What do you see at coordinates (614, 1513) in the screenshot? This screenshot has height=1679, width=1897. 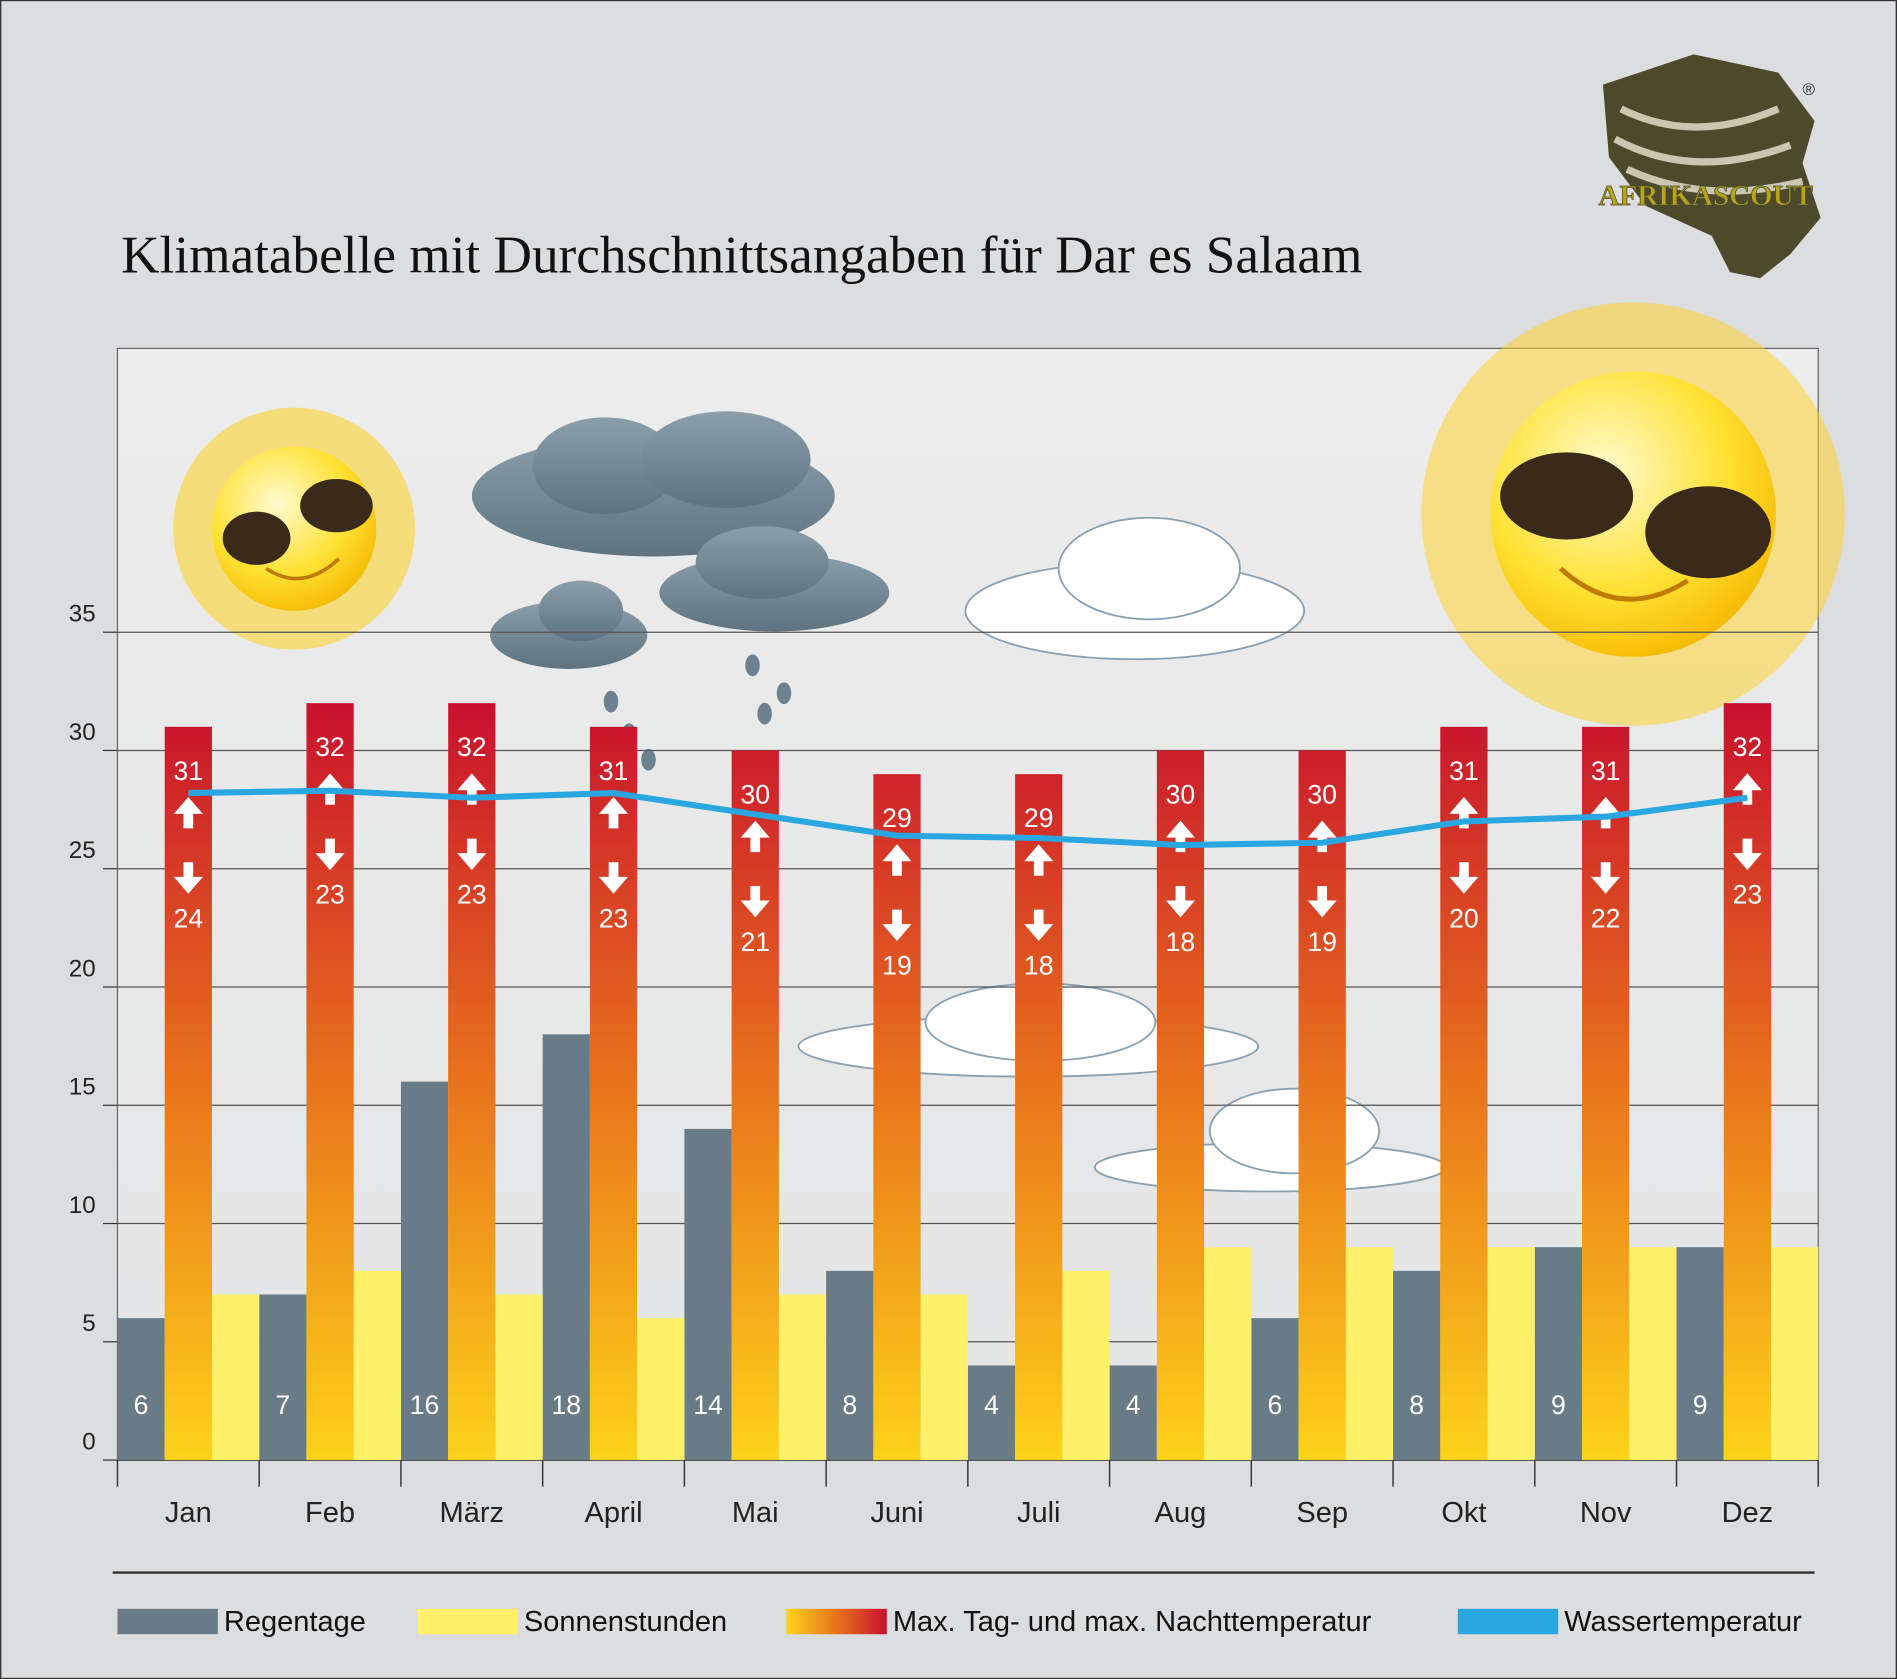 I see `x-tick-label: April` at bounding box center [614, 1513].